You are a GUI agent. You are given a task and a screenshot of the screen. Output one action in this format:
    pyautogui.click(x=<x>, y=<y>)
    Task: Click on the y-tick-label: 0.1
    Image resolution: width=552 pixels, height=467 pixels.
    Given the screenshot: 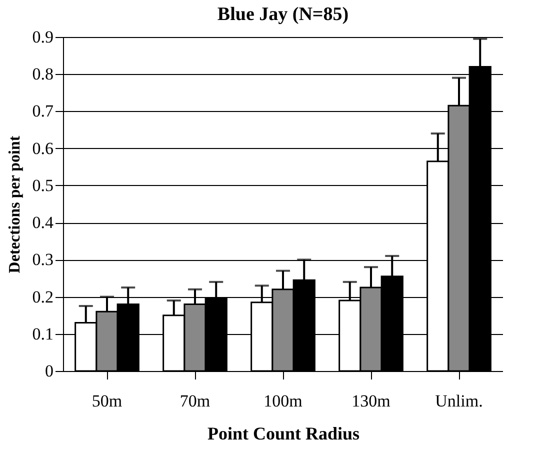 What is the action you would take?
    pyautogui.click(x=43, y=334)
    